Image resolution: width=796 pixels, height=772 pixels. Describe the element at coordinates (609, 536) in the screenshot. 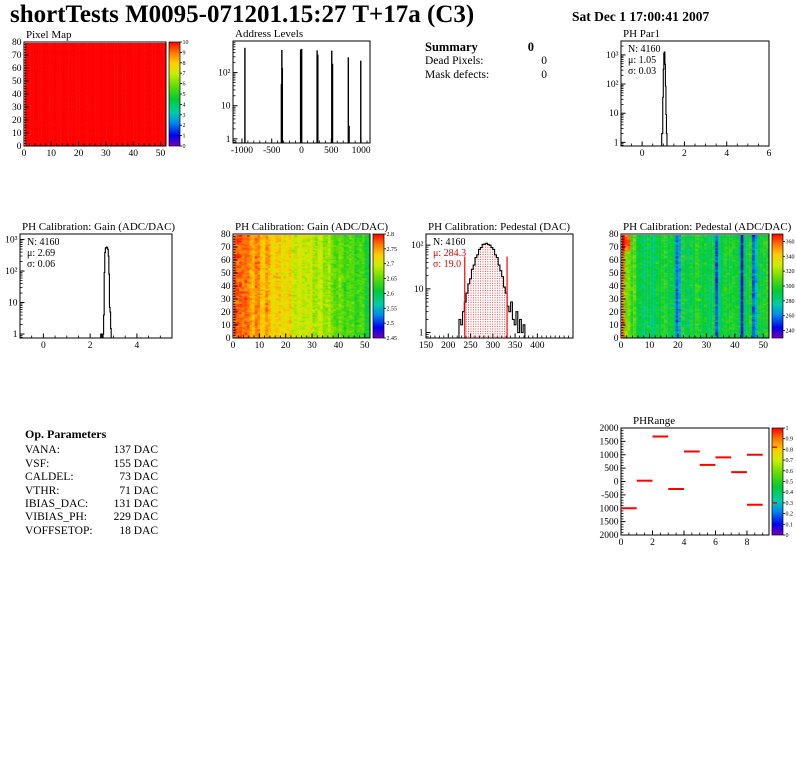

I see `svg-text: 2000` at that location.